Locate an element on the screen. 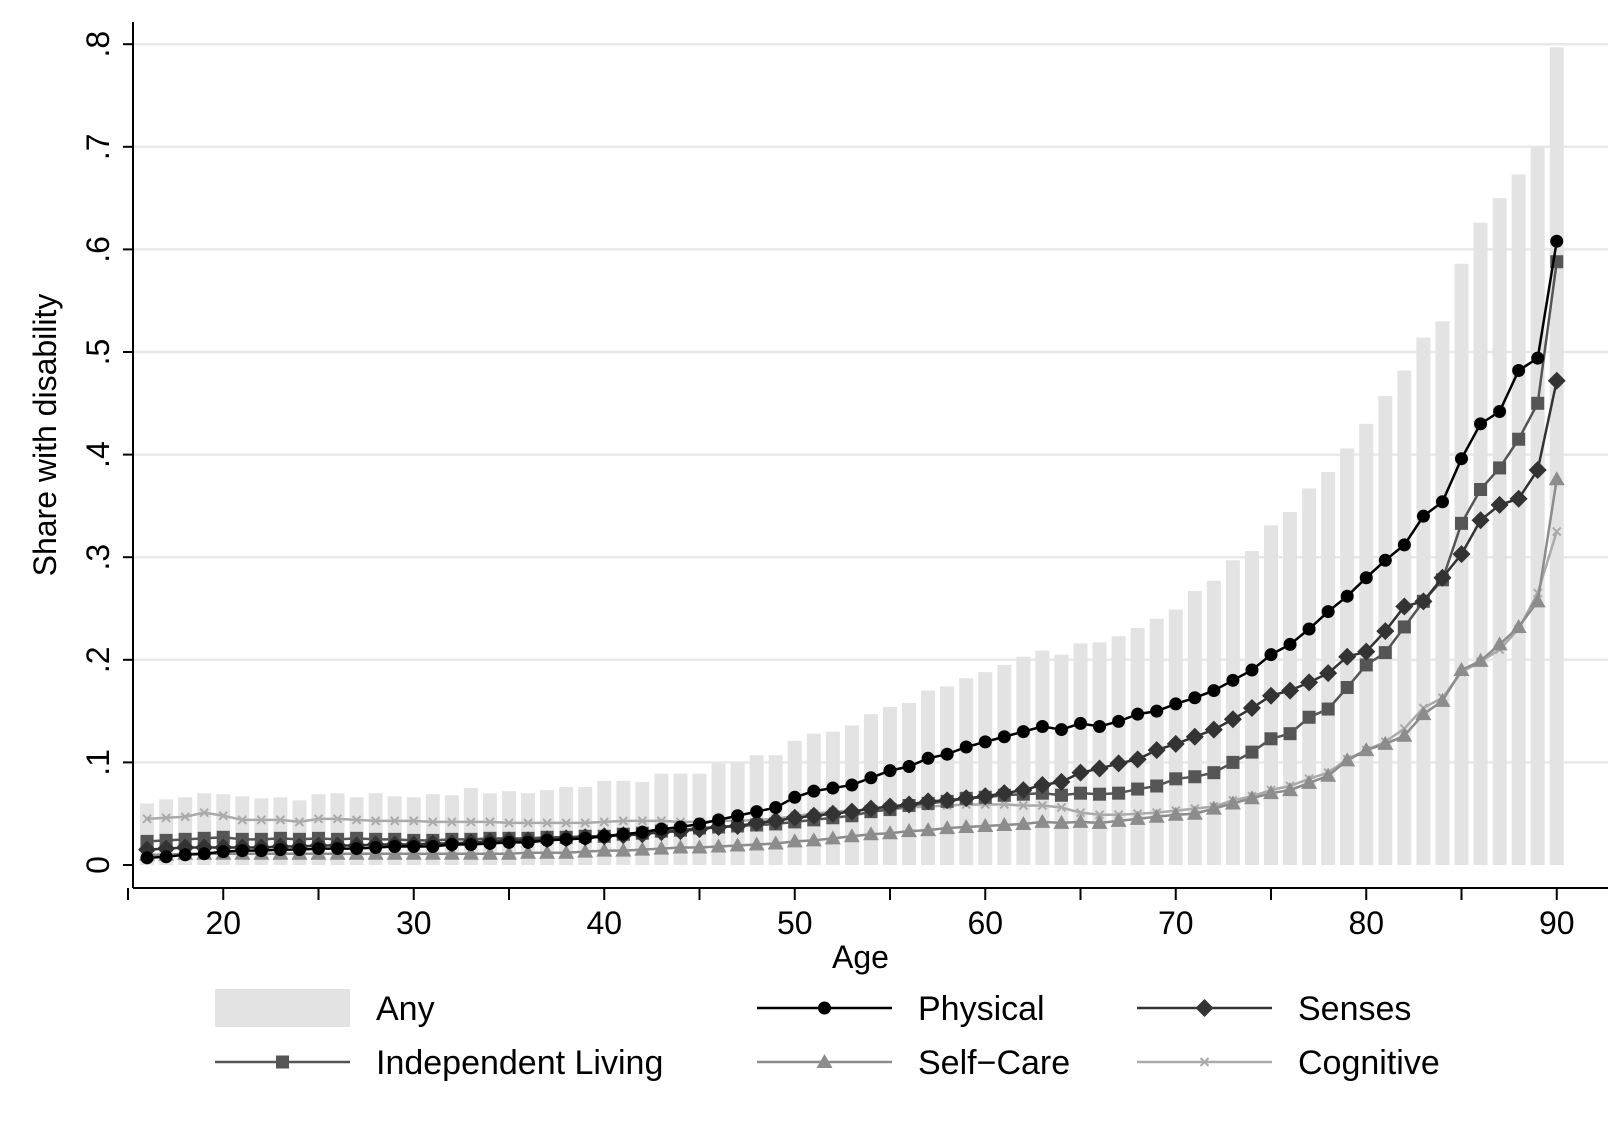  y-tick-label: .1 is located at coordinates (98, 762).